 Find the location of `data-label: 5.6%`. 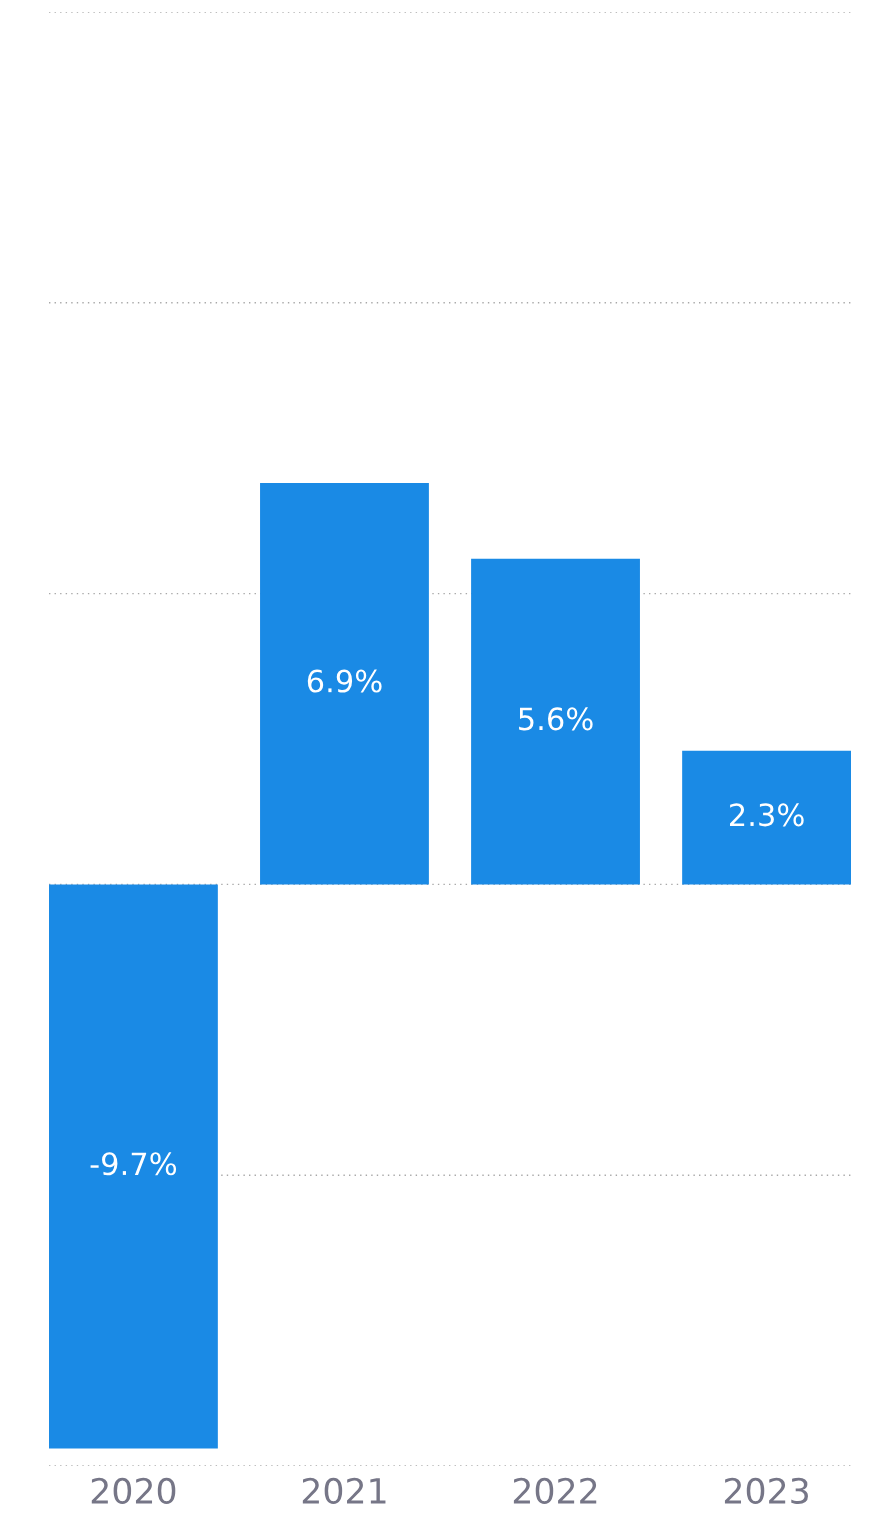

data-label: 5.6% is located at coordinates (556, 719).